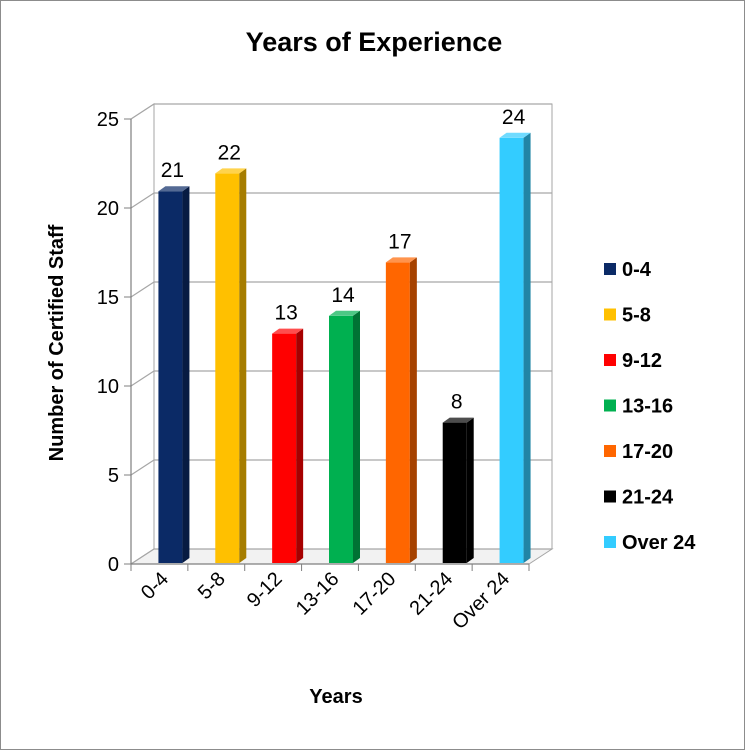 This screenshot has height=750, width=745. I want to click on x-axis-label: Years, so click(335, 697).